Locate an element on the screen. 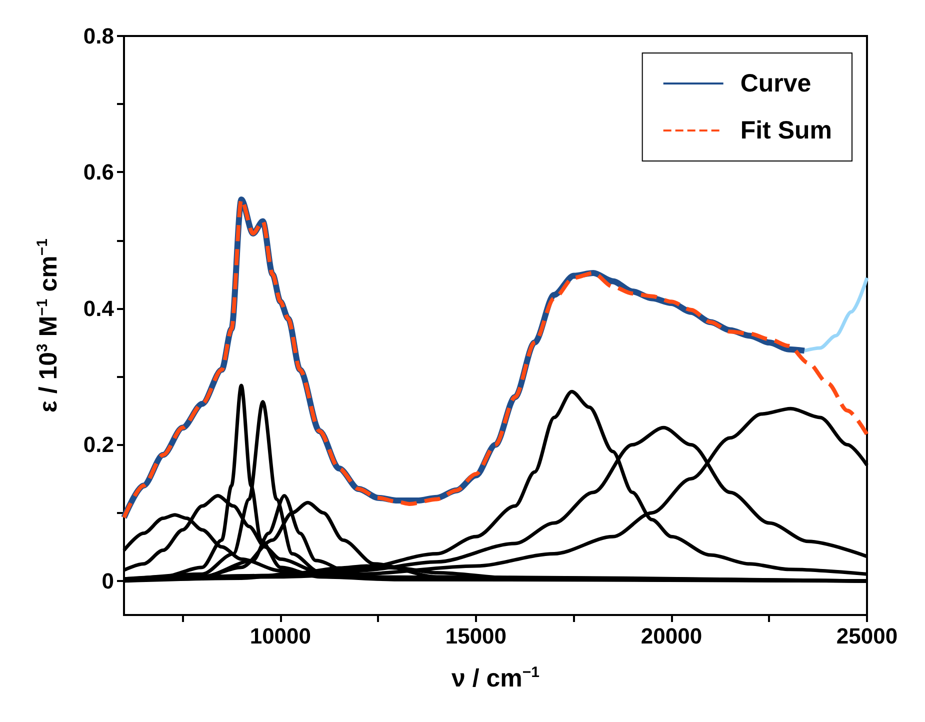  x-tick-label: 10000 is located at coordinates (281, 636).